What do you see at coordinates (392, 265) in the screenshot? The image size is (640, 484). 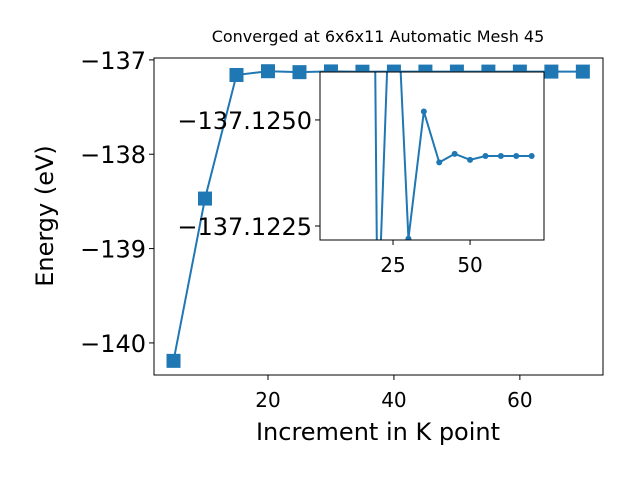 I see `x-tick-label: 25` at bounding box center [392, 265].